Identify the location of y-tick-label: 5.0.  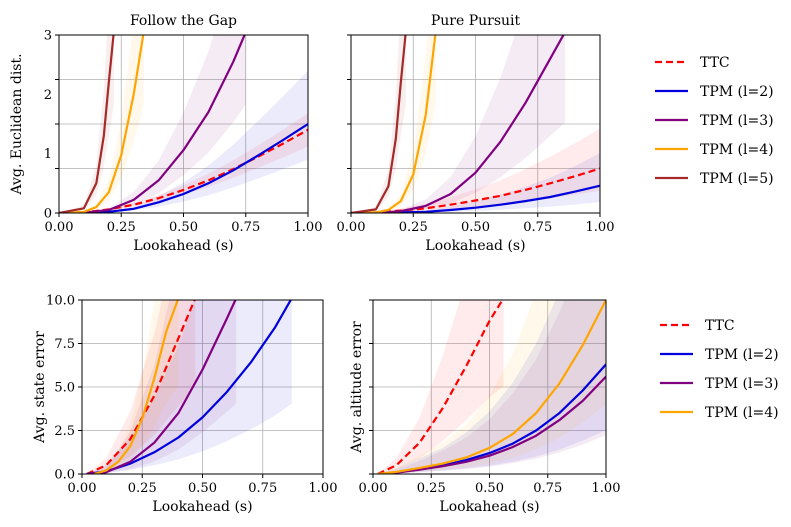
(64, 388).